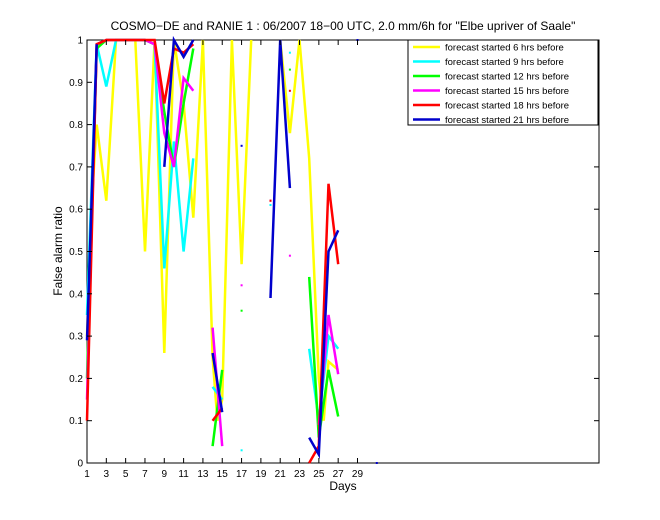 The height and width of the screenshot is (520, 660). Describe the element at coordinates (76, 83) in the screenshot. I see `y-tick-label: 0.9` at that location.